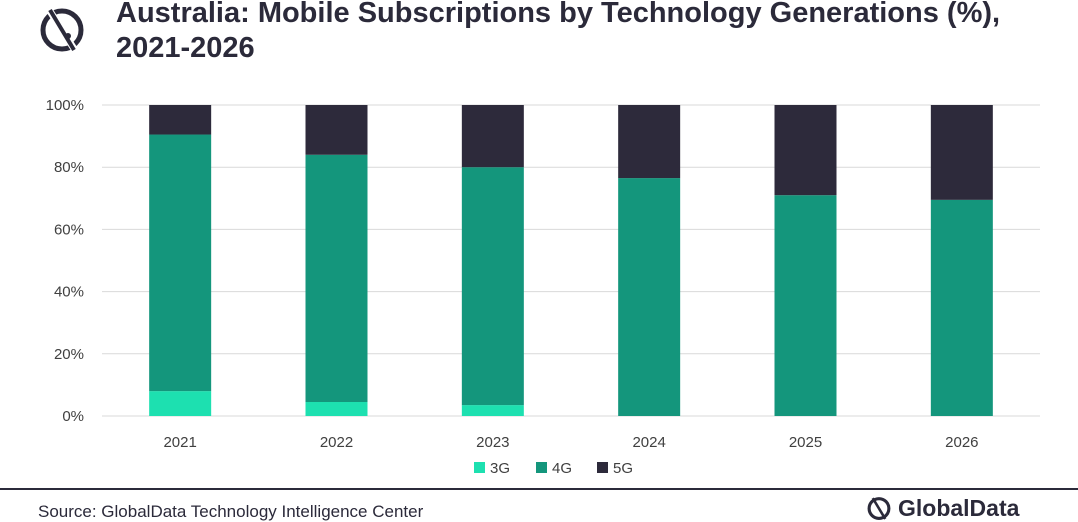 The image size is (1078, 522). I want to click on x-axis-ticks: 2021 2022 2023 2024 2025 2026, so click(570, 442).